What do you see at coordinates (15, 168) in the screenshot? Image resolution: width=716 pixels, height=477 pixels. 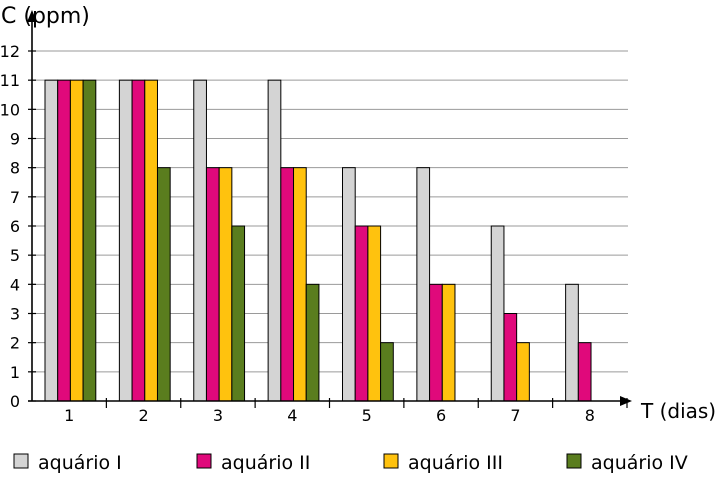 I see `y-tick-label: 8` at bounding box center [15, 168].